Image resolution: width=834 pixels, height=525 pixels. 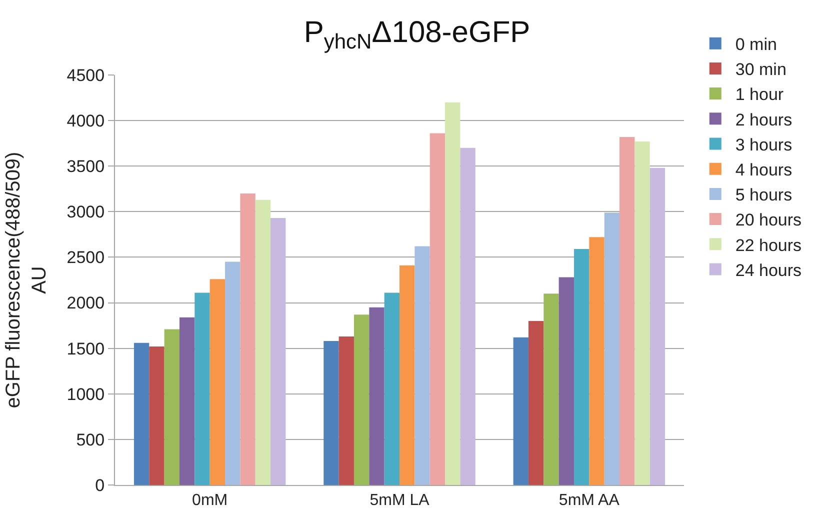 I want to click on y-tick-label: 3000, so click(x=85, y=212).